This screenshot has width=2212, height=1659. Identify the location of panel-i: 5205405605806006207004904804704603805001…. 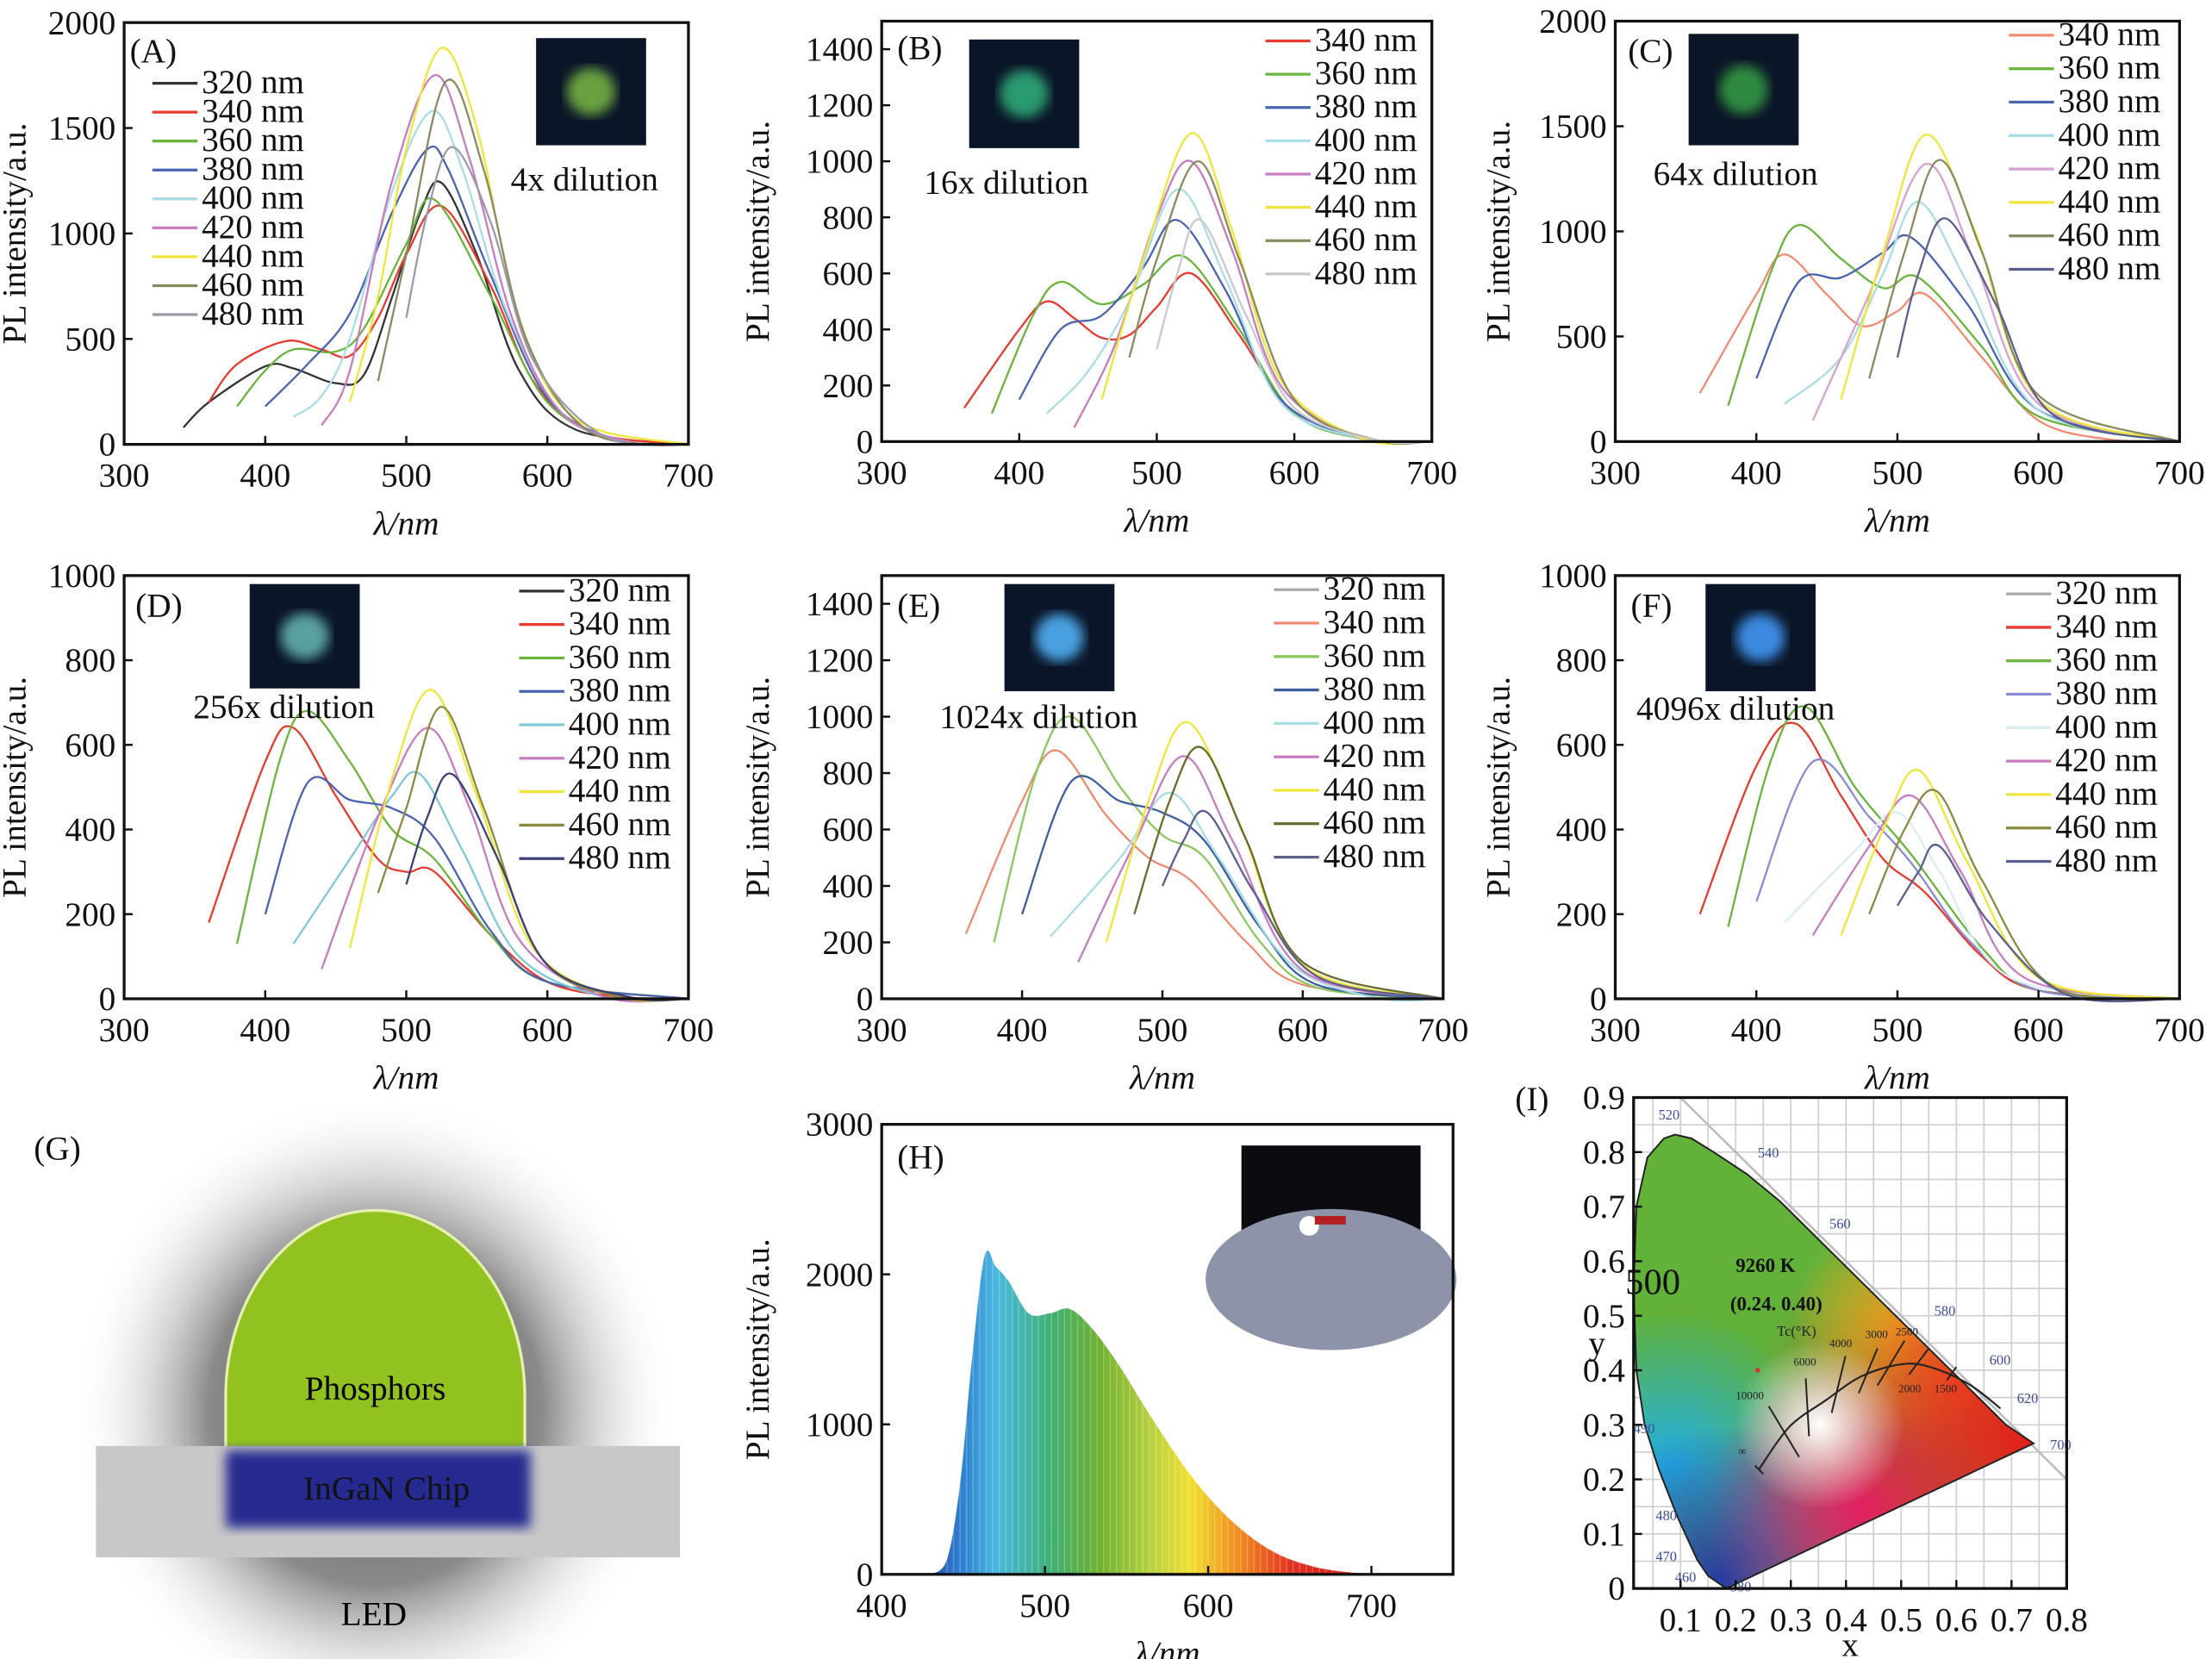
(1801, 1369).